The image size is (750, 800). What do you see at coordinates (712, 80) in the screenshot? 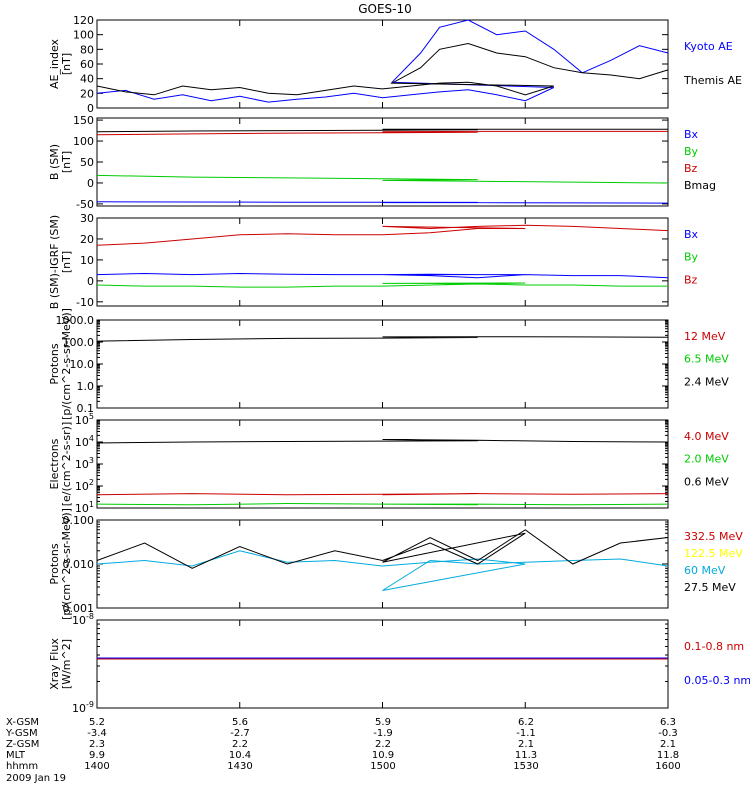
I see `legend-entry: Themis AE` at bounding box center [712, 80].